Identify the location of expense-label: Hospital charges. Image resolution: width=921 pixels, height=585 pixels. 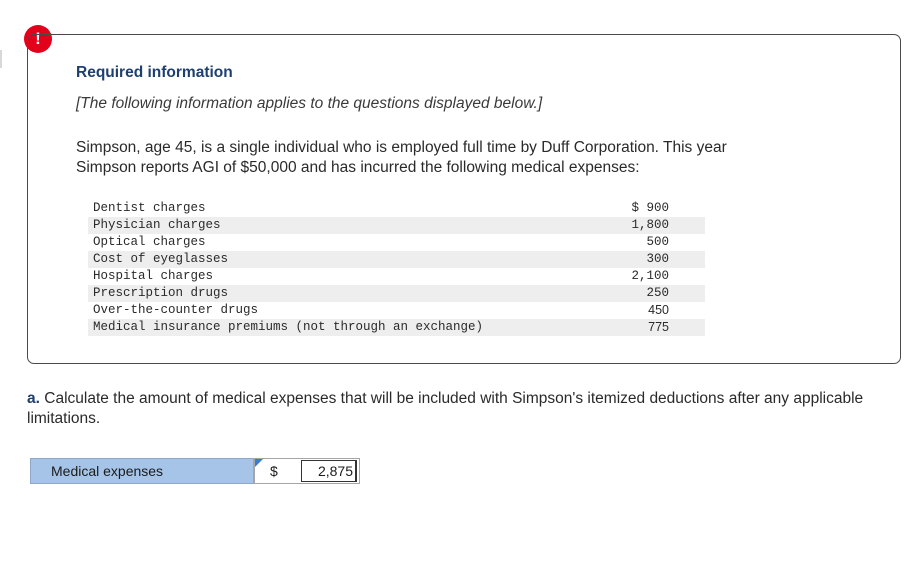
(153, 276).